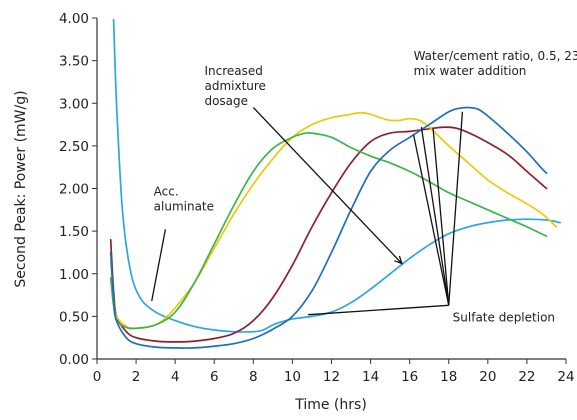 The image size is (577, 420). I want to click on annotation-line: Acc., so click(166, 191).